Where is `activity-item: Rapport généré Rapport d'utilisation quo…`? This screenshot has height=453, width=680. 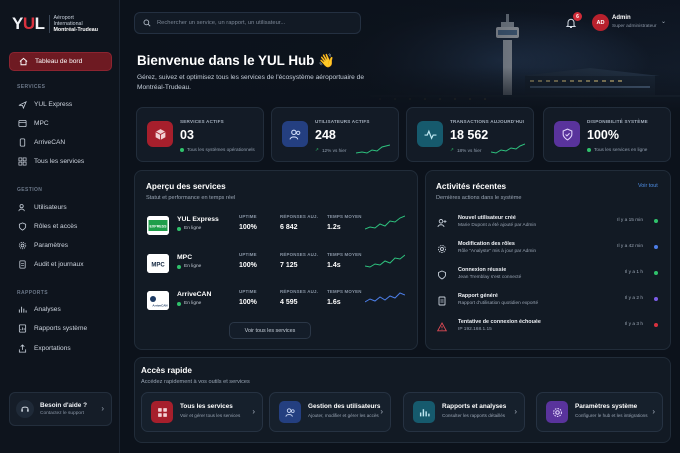 activity-item: Rapport généré Rapport d'utilisation quo… is located at coordinates (548, 304).